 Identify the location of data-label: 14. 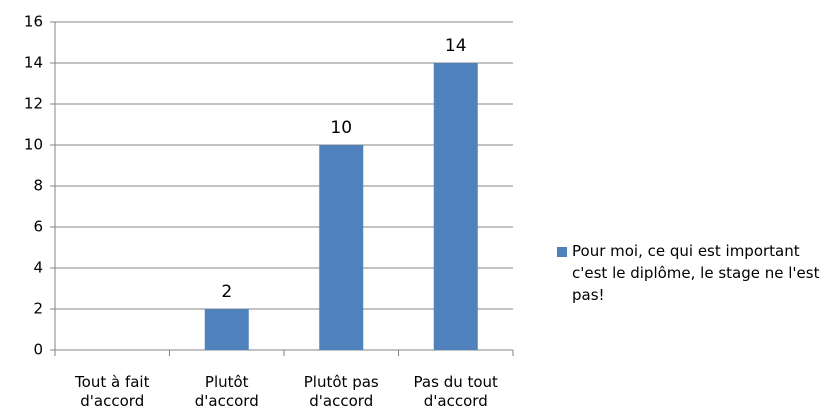
(456, 46).